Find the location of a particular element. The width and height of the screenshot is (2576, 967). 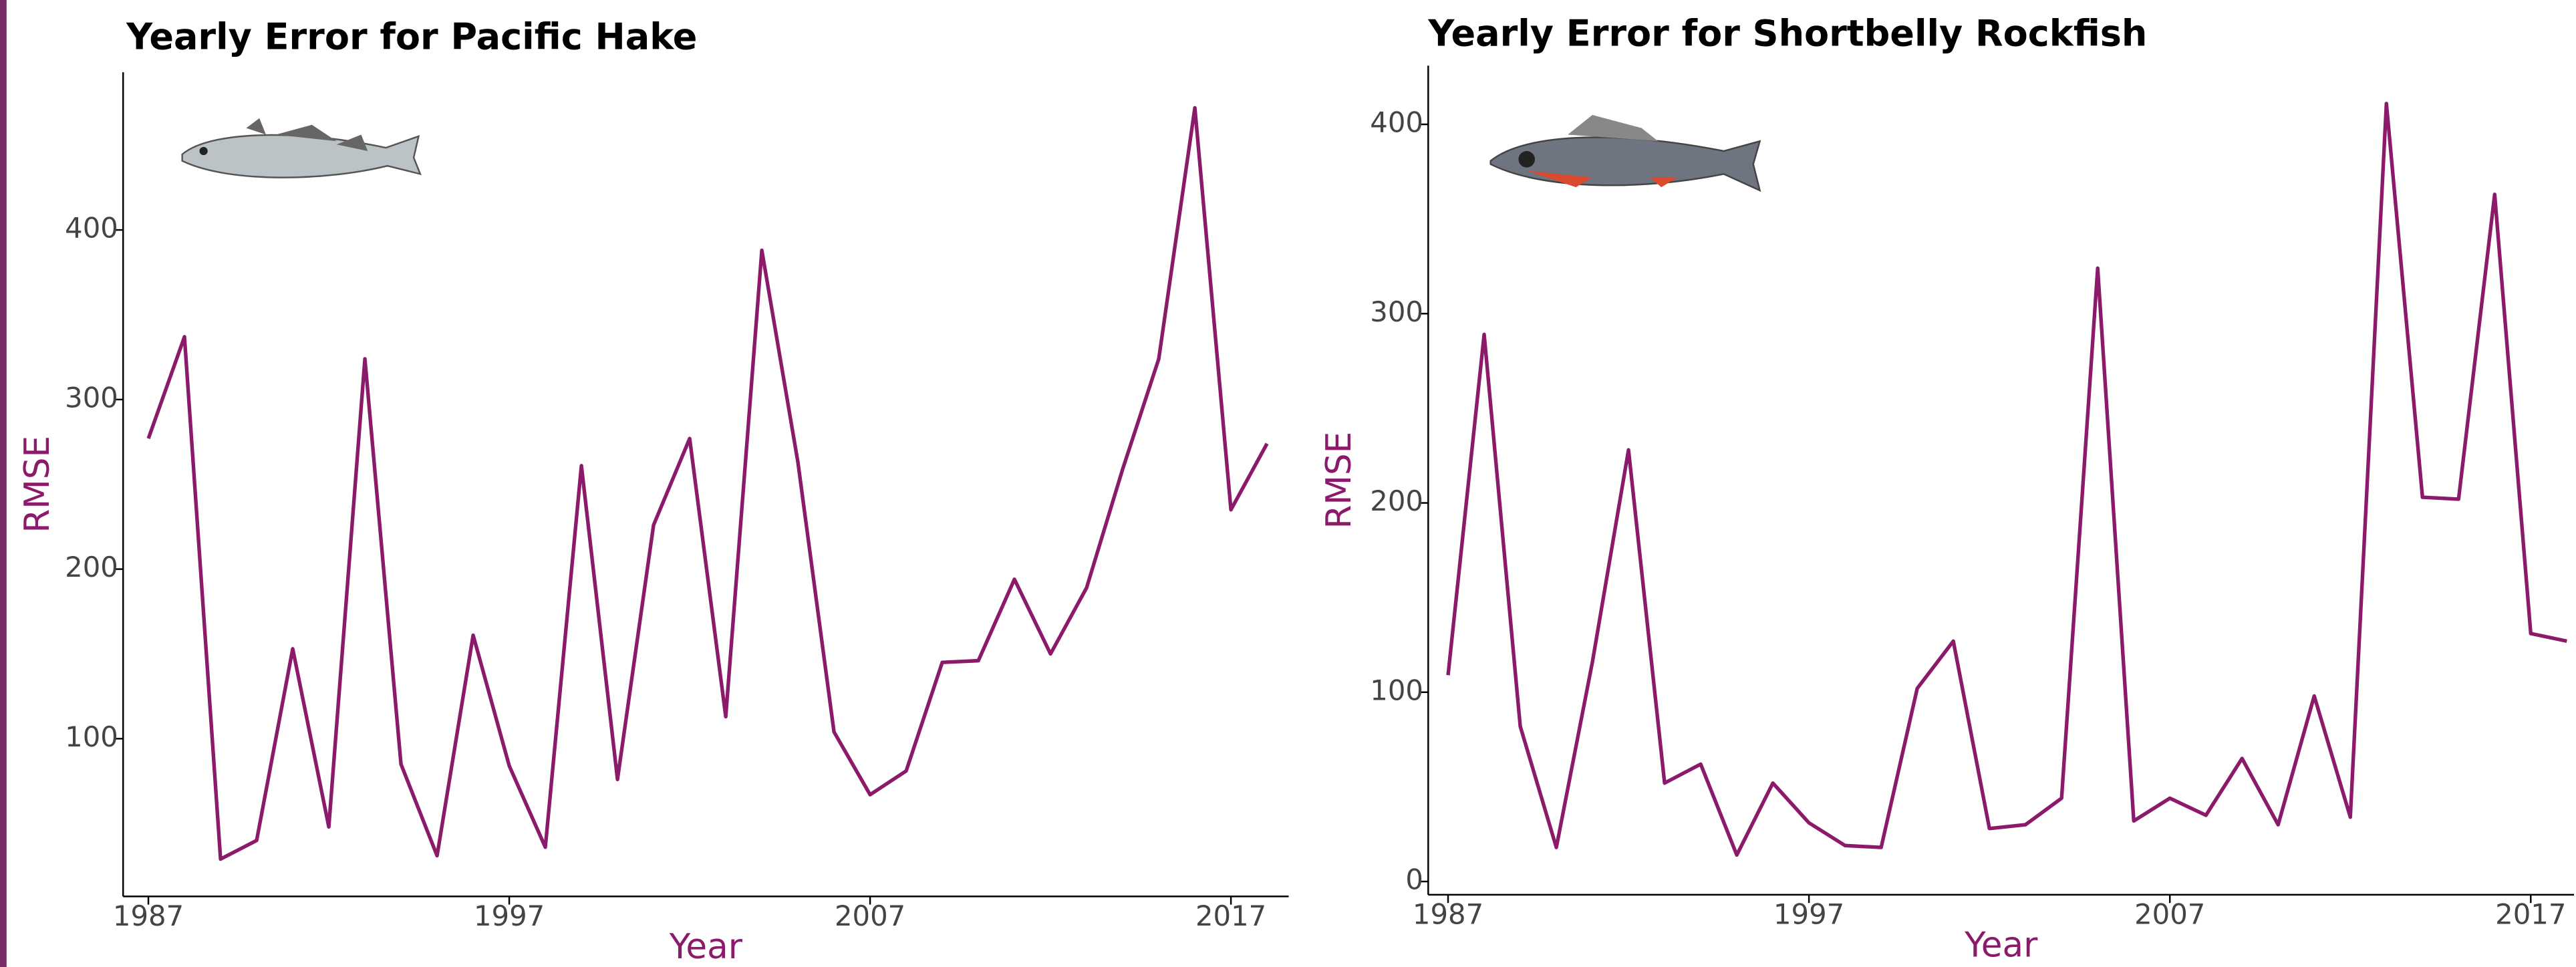

chart-title: Yearly Error for Shortbelly Rockfish is located at coordinates (1787, 34).